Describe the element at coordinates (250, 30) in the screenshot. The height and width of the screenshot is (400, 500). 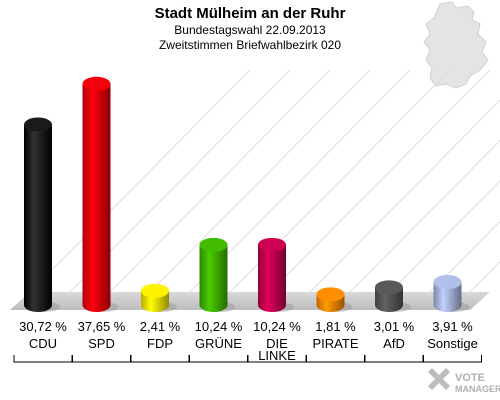
I see `chart-subtitle-election: Bundestagswahl 22.09.2013` at that location.